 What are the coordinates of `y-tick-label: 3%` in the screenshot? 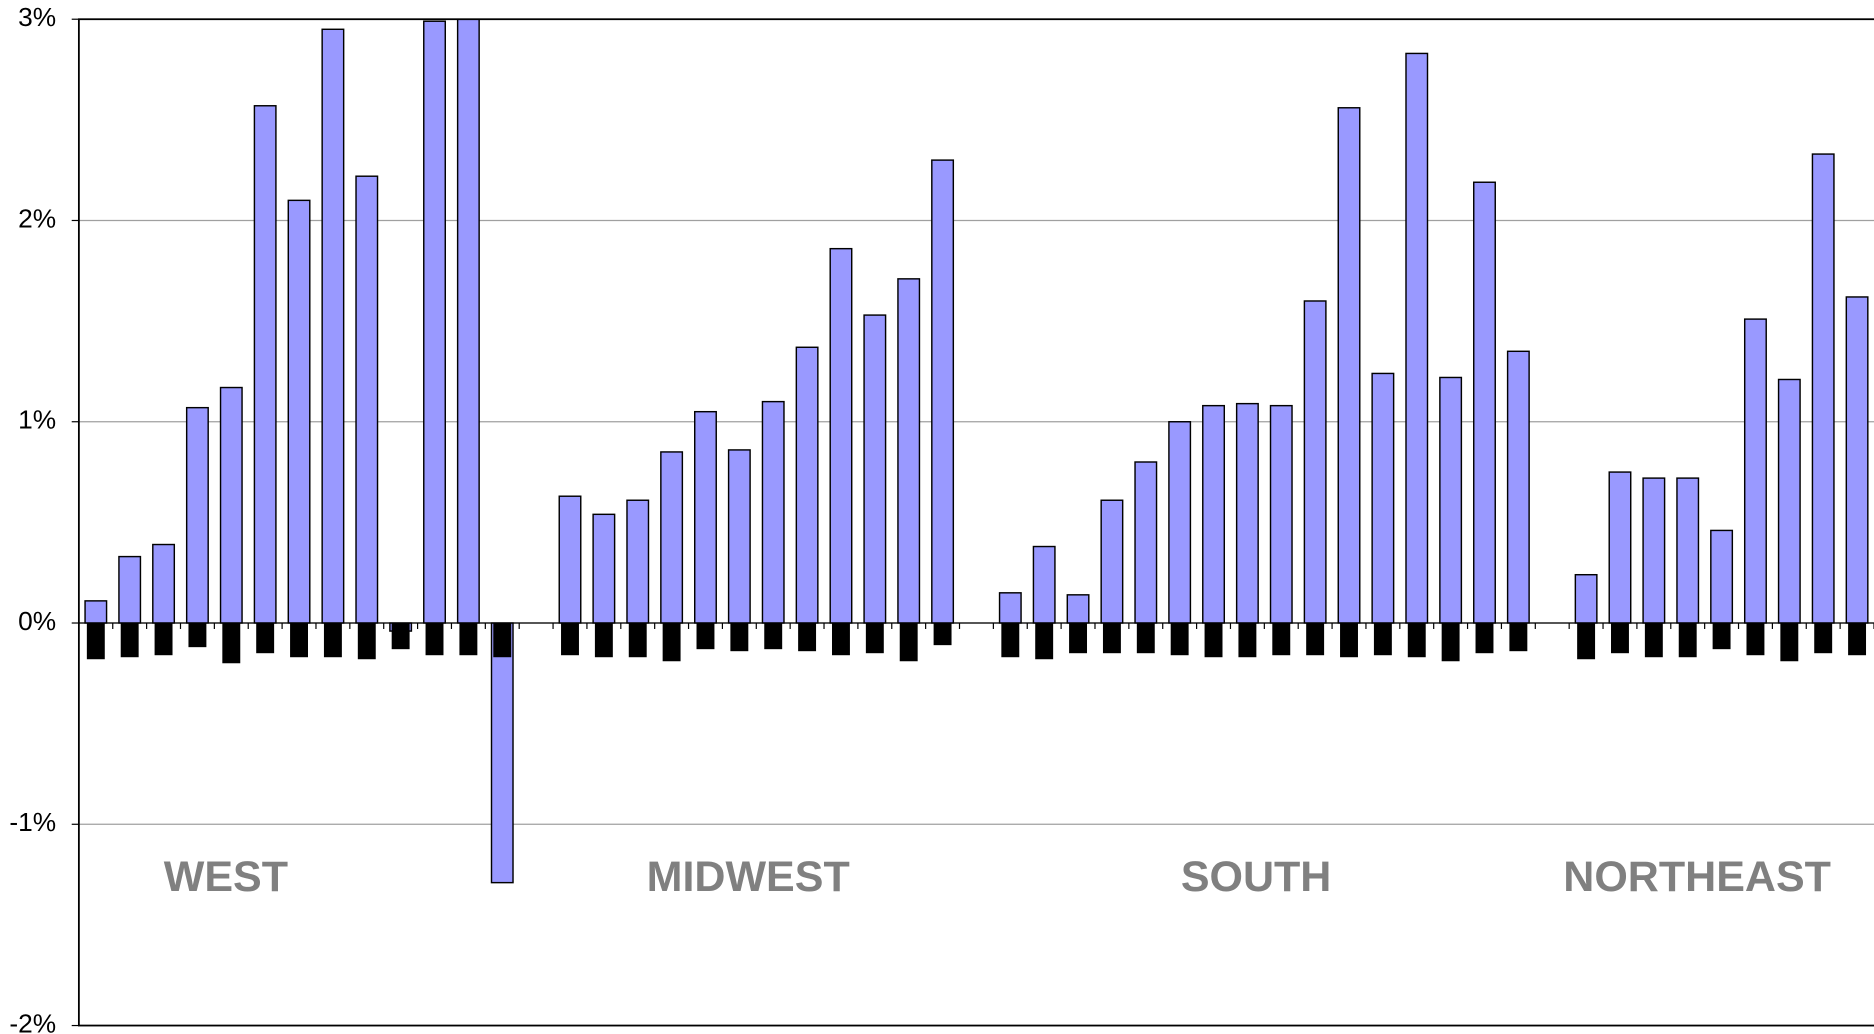 It's located at (37, 17).